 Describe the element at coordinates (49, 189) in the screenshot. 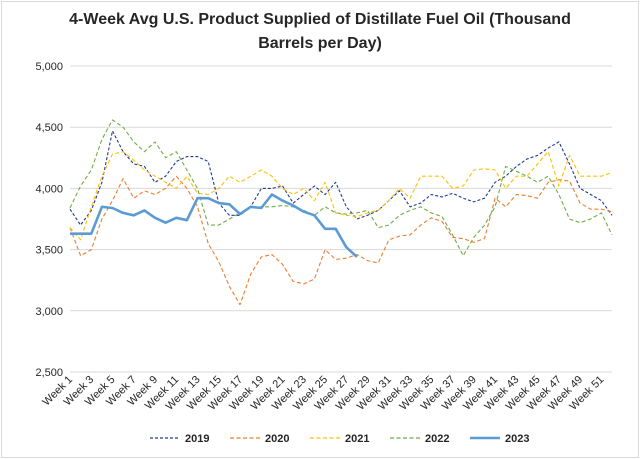

I see `y-tick-label: 4,000` at that location.